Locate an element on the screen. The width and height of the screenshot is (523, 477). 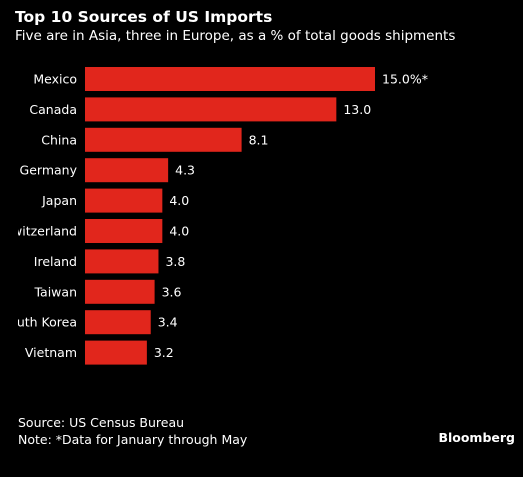
bar-mexico is located at coordinates (230, 79).